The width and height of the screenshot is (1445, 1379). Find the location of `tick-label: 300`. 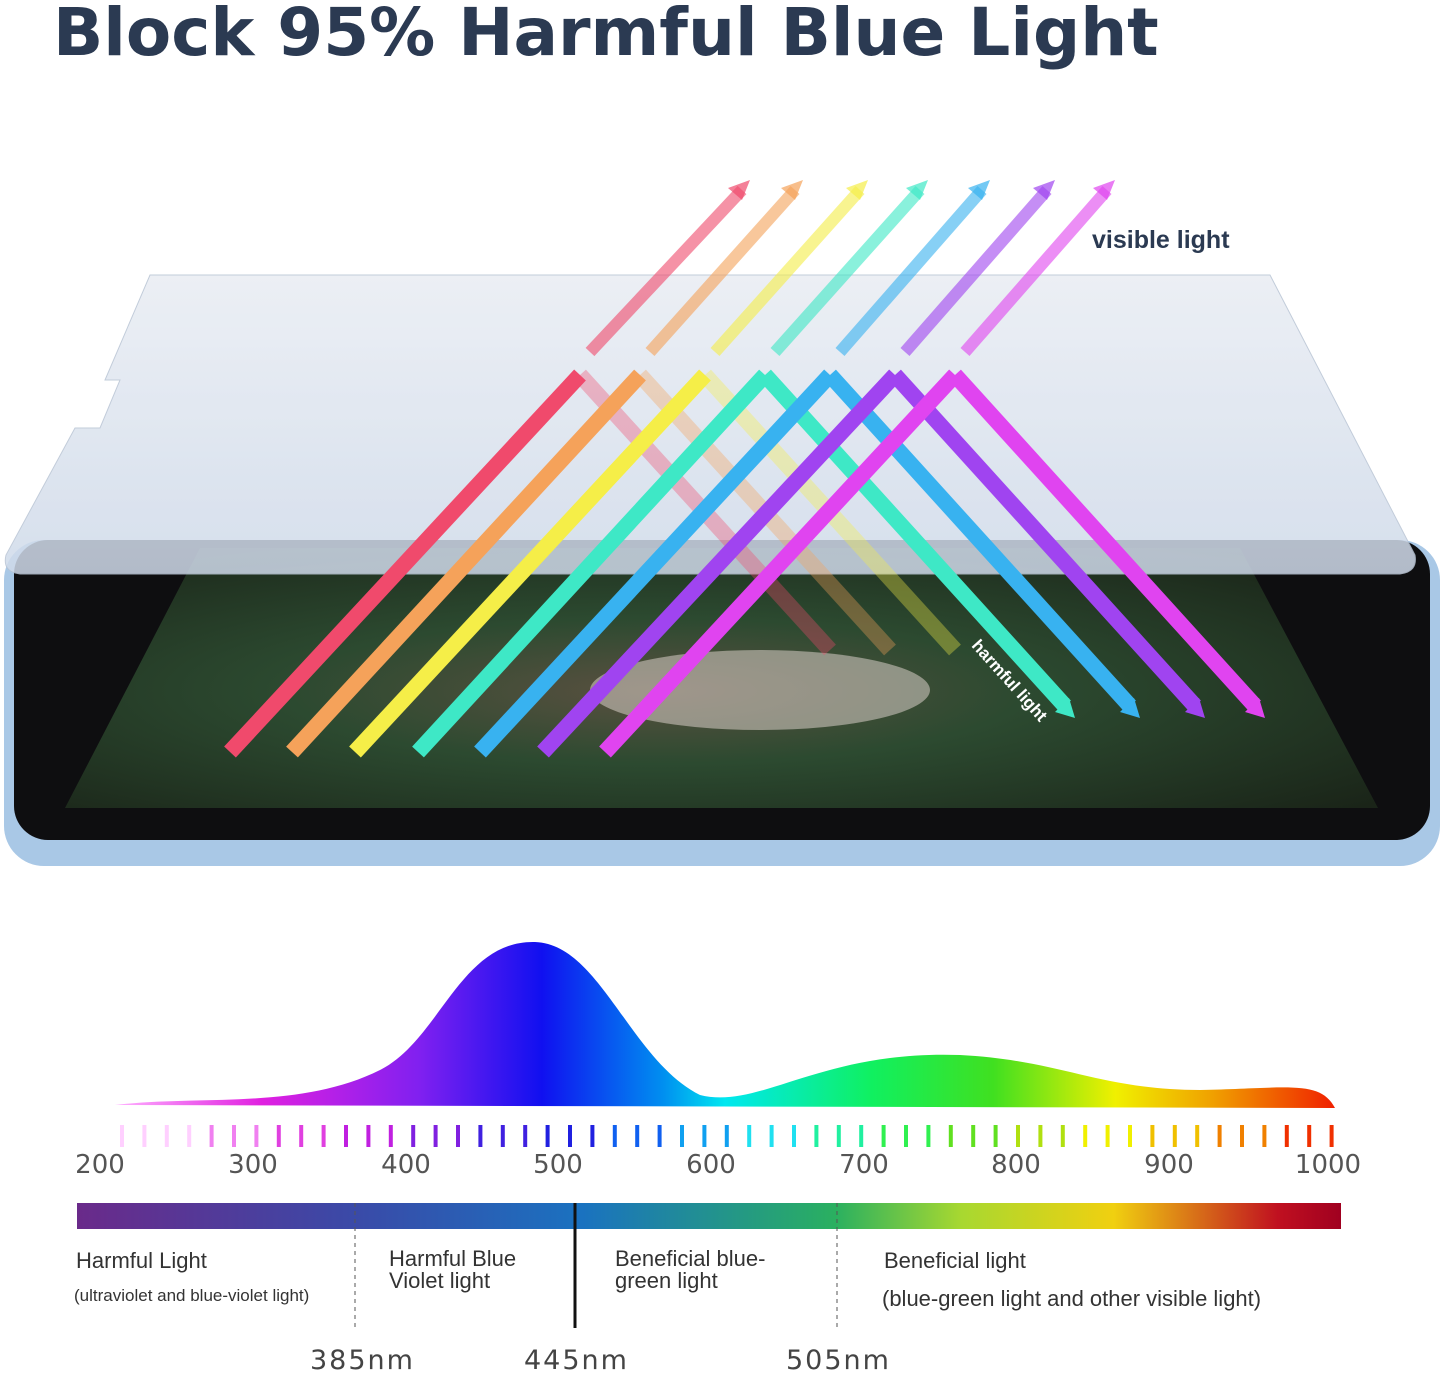

tick-label: 300 is located at coordinates (253, 1165).